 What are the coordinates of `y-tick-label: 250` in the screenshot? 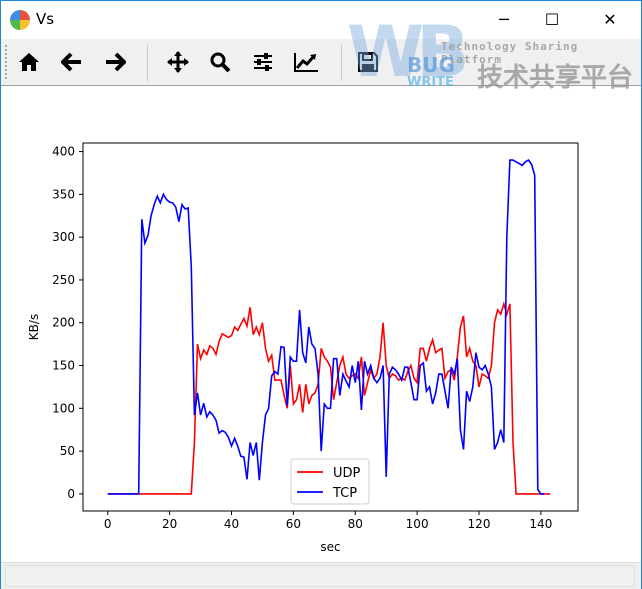 It's located at (63, 280).